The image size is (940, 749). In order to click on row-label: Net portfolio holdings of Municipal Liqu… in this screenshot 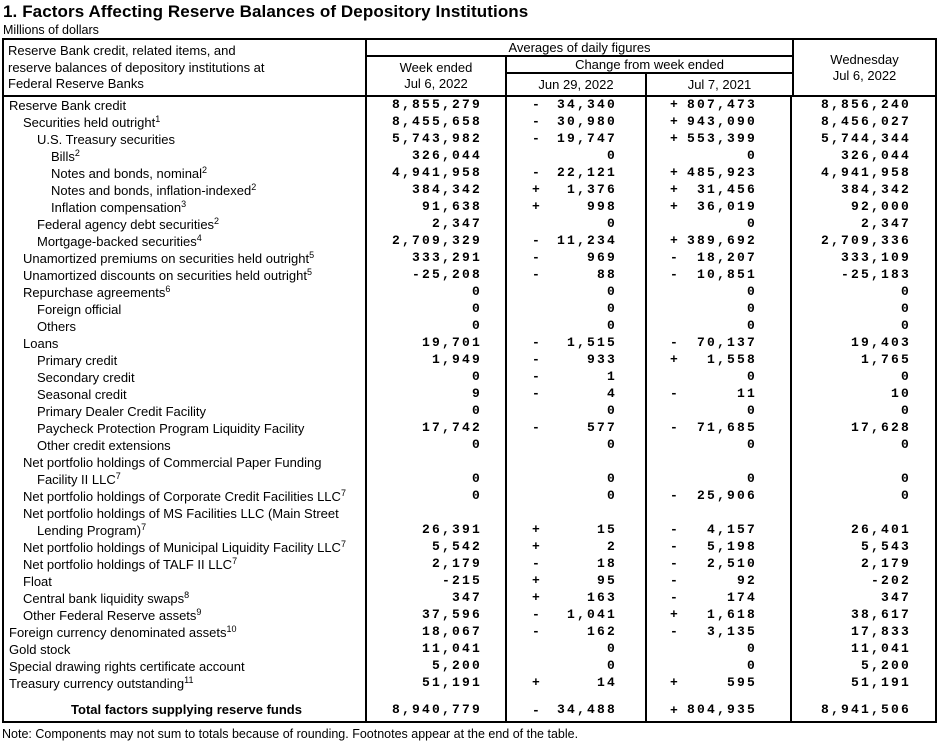, I will do `click(185, 547)`.